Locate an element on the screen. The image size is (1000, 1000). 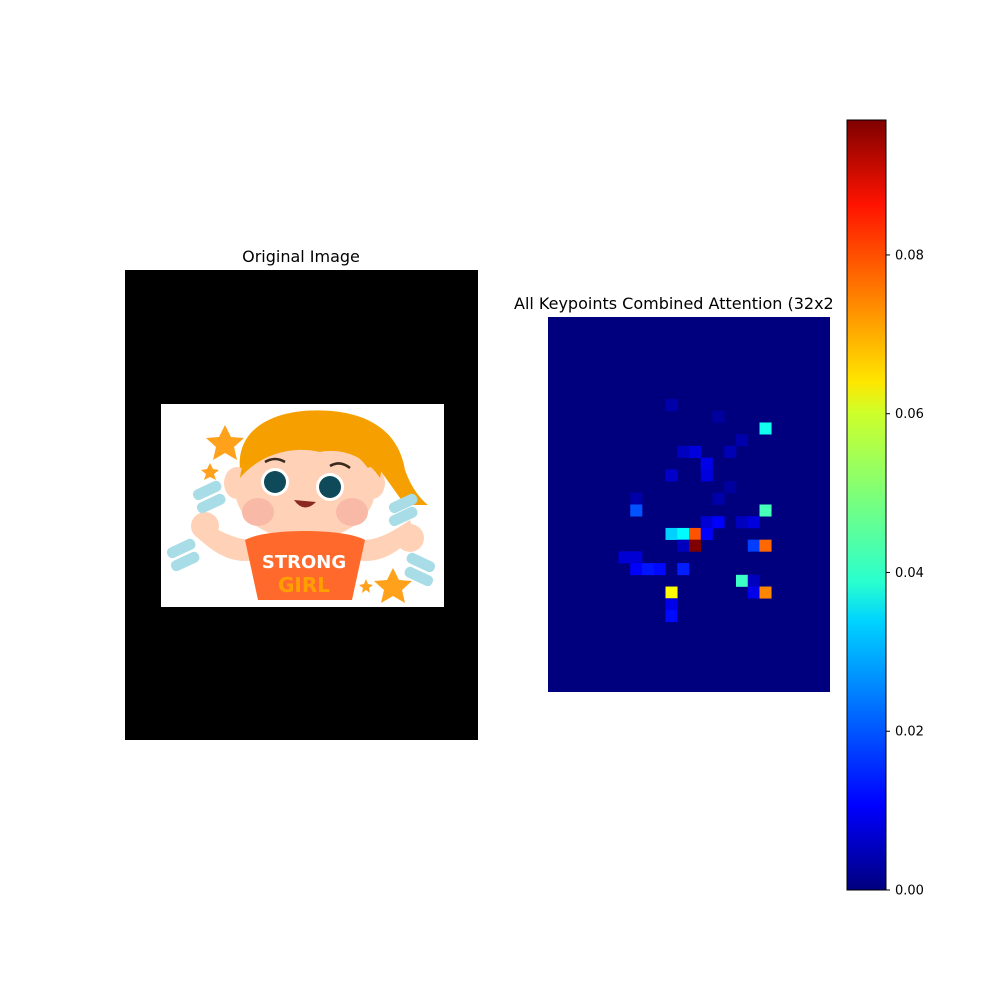
colorbar-tick-label: 0.08 is located at coordinates (909, 255).